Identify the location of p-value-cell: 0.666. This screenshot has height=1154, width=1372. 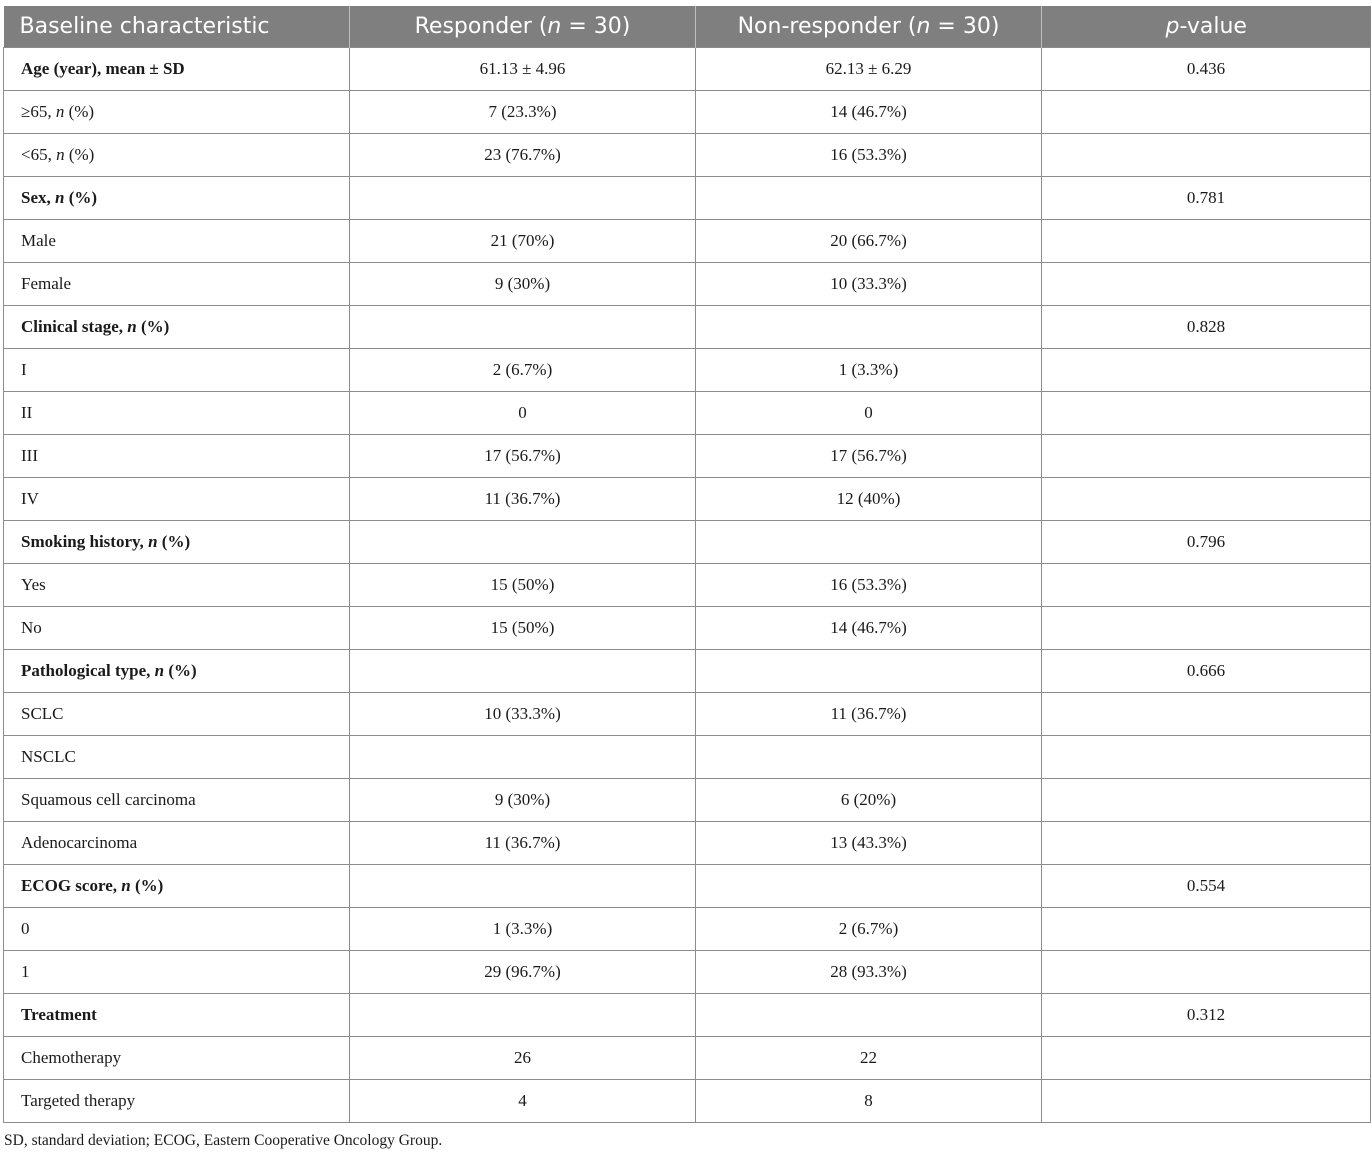
(1206, 671).